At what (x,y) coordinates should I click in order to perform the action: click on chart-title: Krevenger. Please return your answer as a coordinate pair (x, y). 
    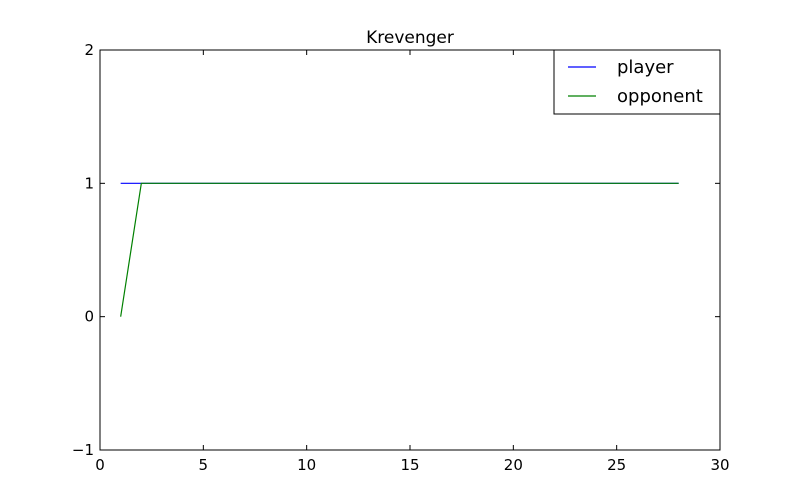
    Looking at the image, I should click on (410, 38).